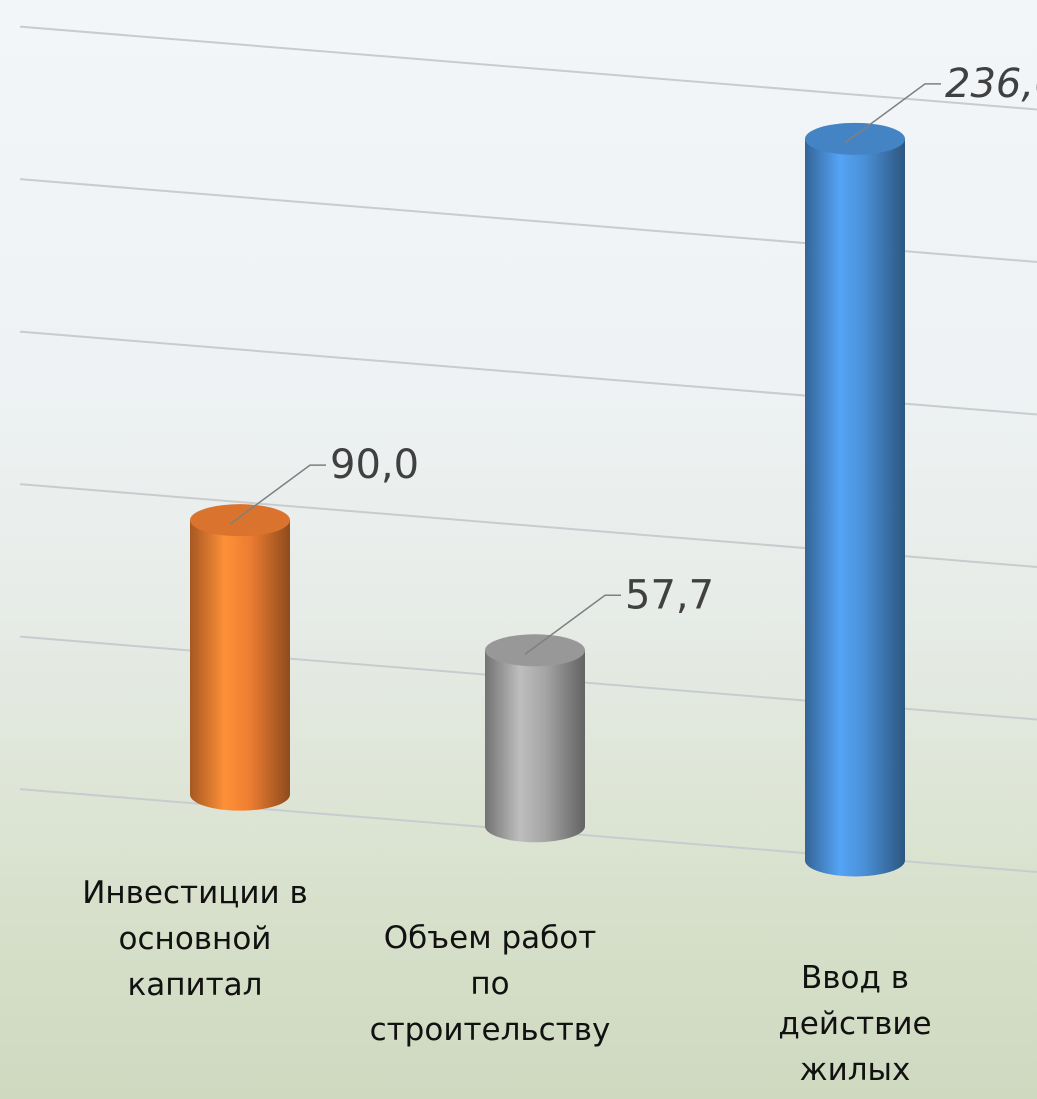  I want to click on data-label: 90,0, so click(374, 465).